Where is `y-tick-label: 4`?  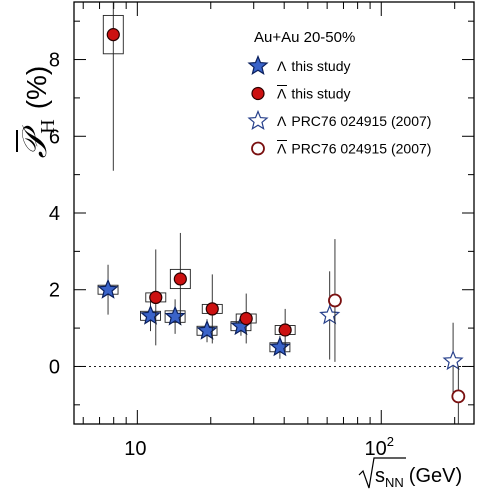
y-tick-label: 4 is located at coordinates (54, 214).